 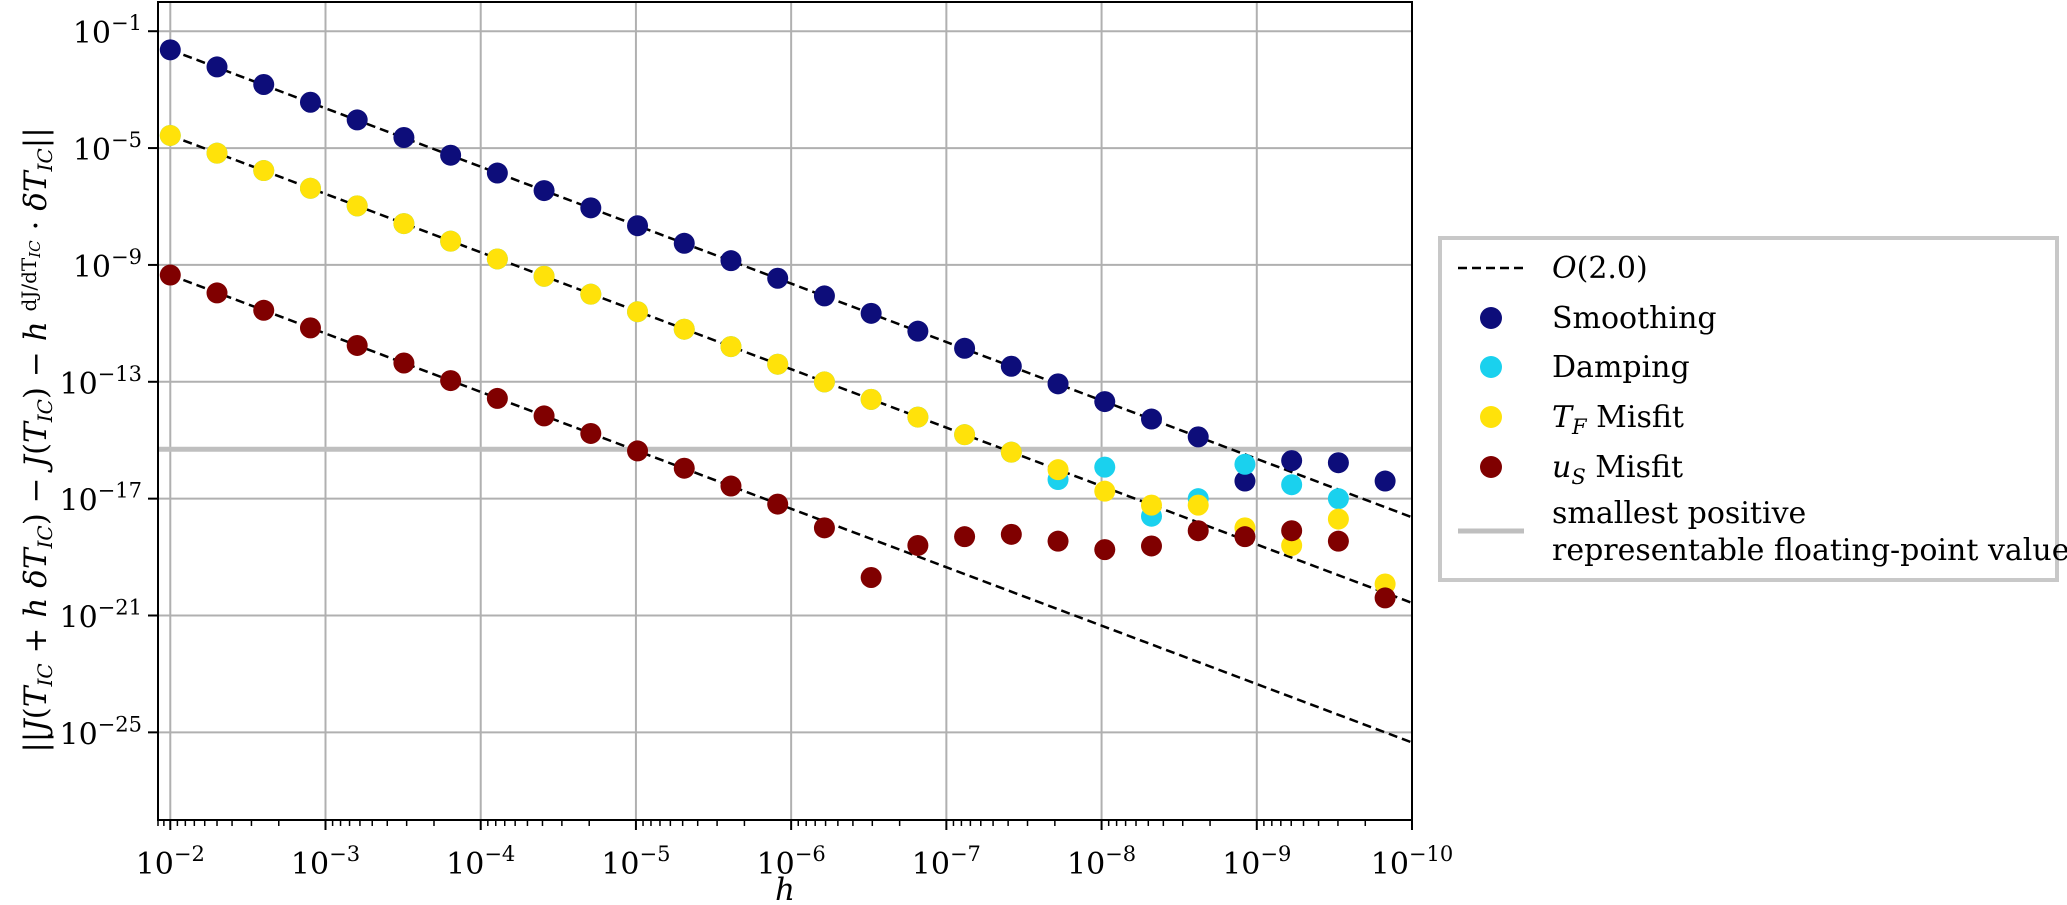 What do you see at coordinates (1679, 513) in the screenshot?
I see `legend-label: smallest positive` at bounding box center [1679, 513].